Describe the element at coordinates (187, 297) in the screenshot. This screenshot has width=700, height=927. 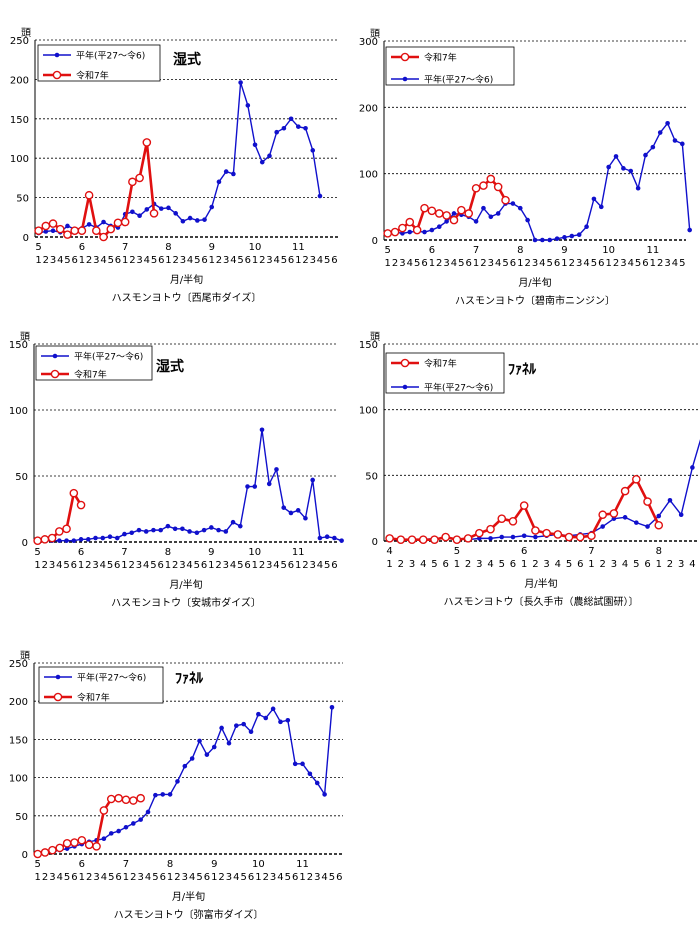
I see `chart-caption: ハスモンヨトウ〔西尾市ダイズ〕` at that location.